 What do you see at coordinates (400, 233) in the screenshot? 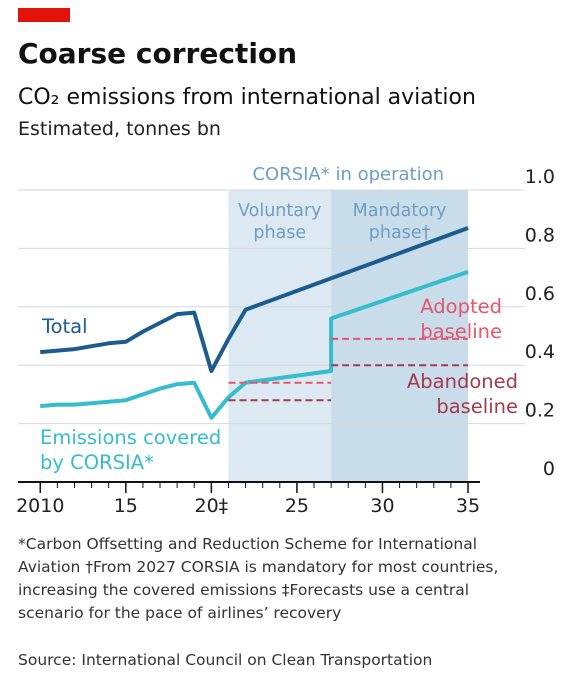
I see `phase-label: phase†` at bounding box center [400, 233].